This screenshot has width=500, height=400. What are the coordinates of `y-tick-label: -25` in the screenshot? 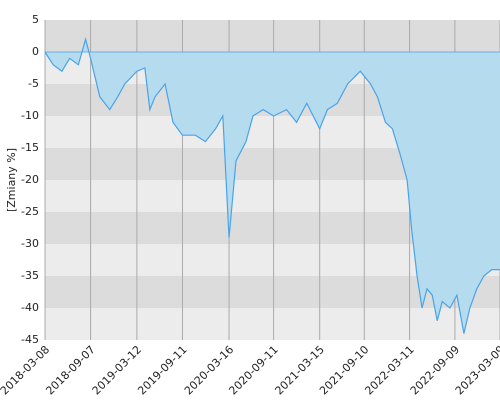 It's located at (30, 211).